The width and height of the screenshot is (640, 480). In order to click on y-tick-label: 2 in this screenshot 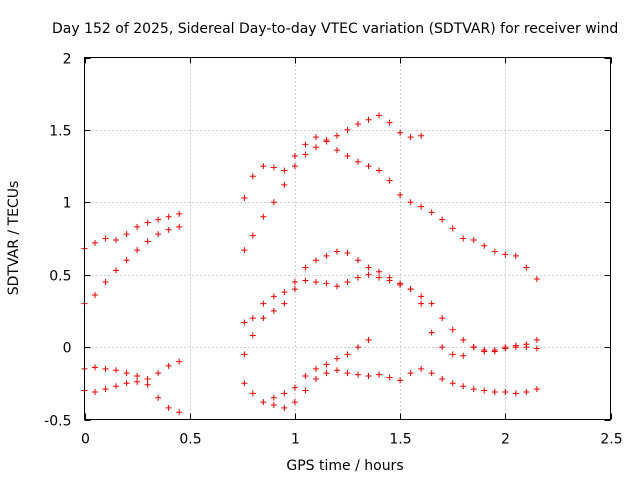, I will do `click(67, 60)`.